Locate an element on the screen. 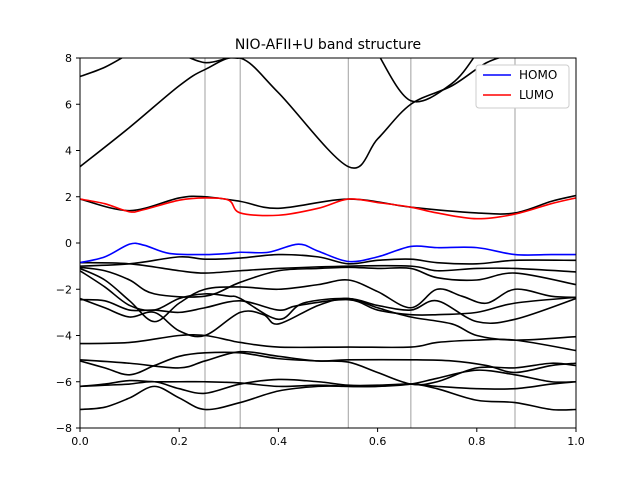 The image size is (640, 480). y-tick-label-3: −2 is located at coordinates (64, 289).